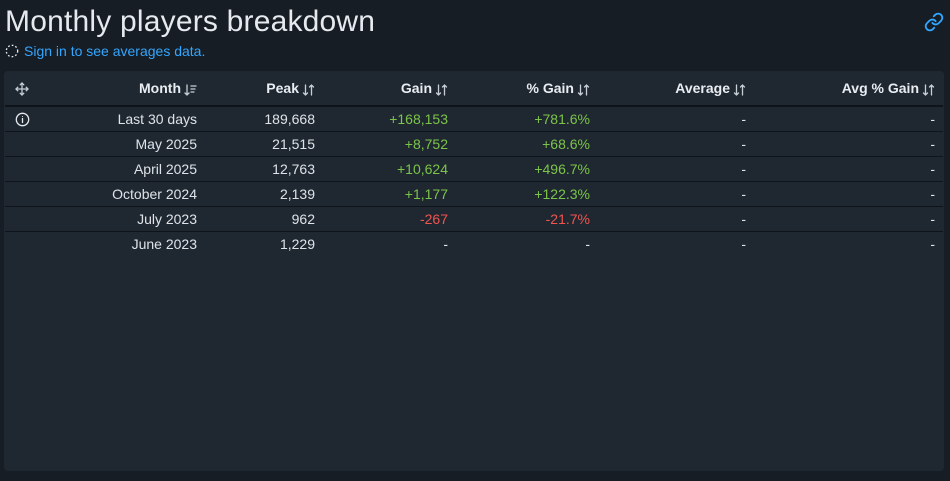 This screenshot has height=481, width=950. I want to click on month-cell: April 2025, so click(118, 169).